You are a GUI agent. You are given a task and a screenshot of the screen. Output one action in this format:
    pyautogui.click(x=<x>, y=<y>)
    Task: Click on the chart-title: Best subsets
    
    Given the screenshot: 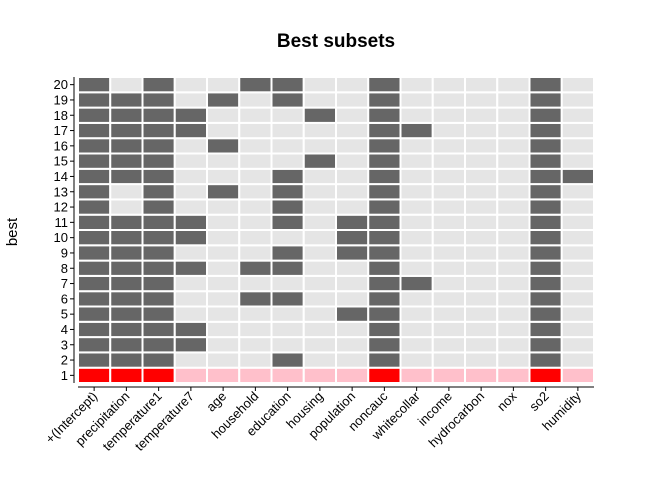 What is the action you would take?
    pyautogui.click(x=336, y=41)
    